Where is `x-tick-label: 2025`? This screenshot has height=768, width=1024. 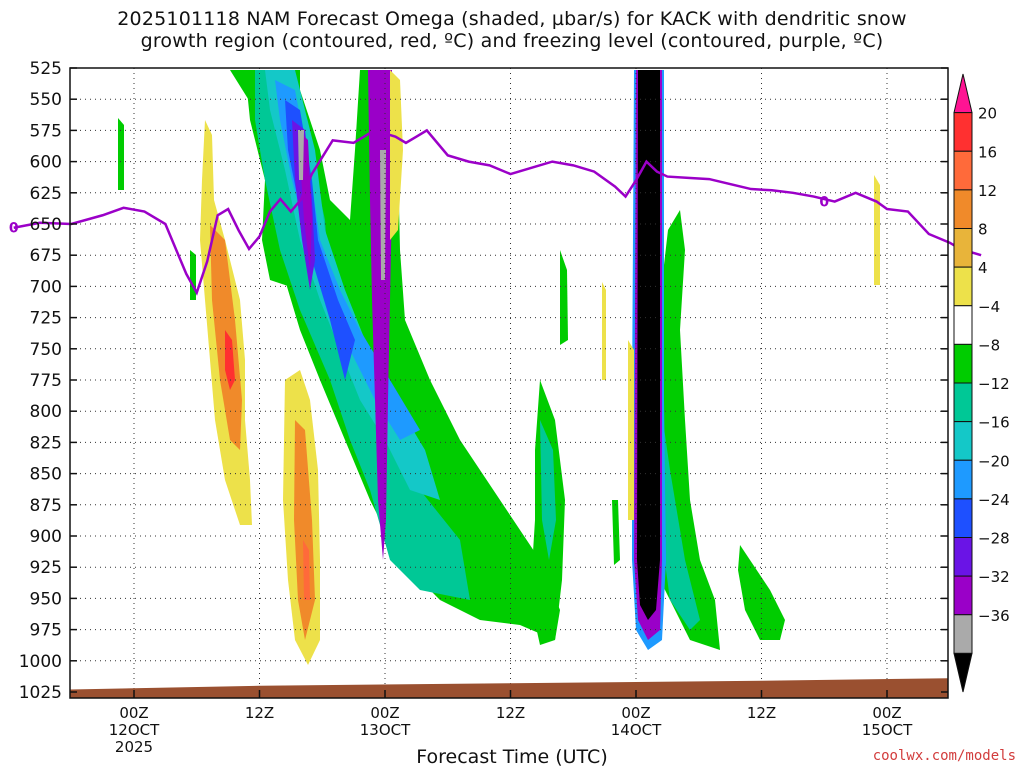 x-tick-label: 2025 is located at coordinates (134, 747).